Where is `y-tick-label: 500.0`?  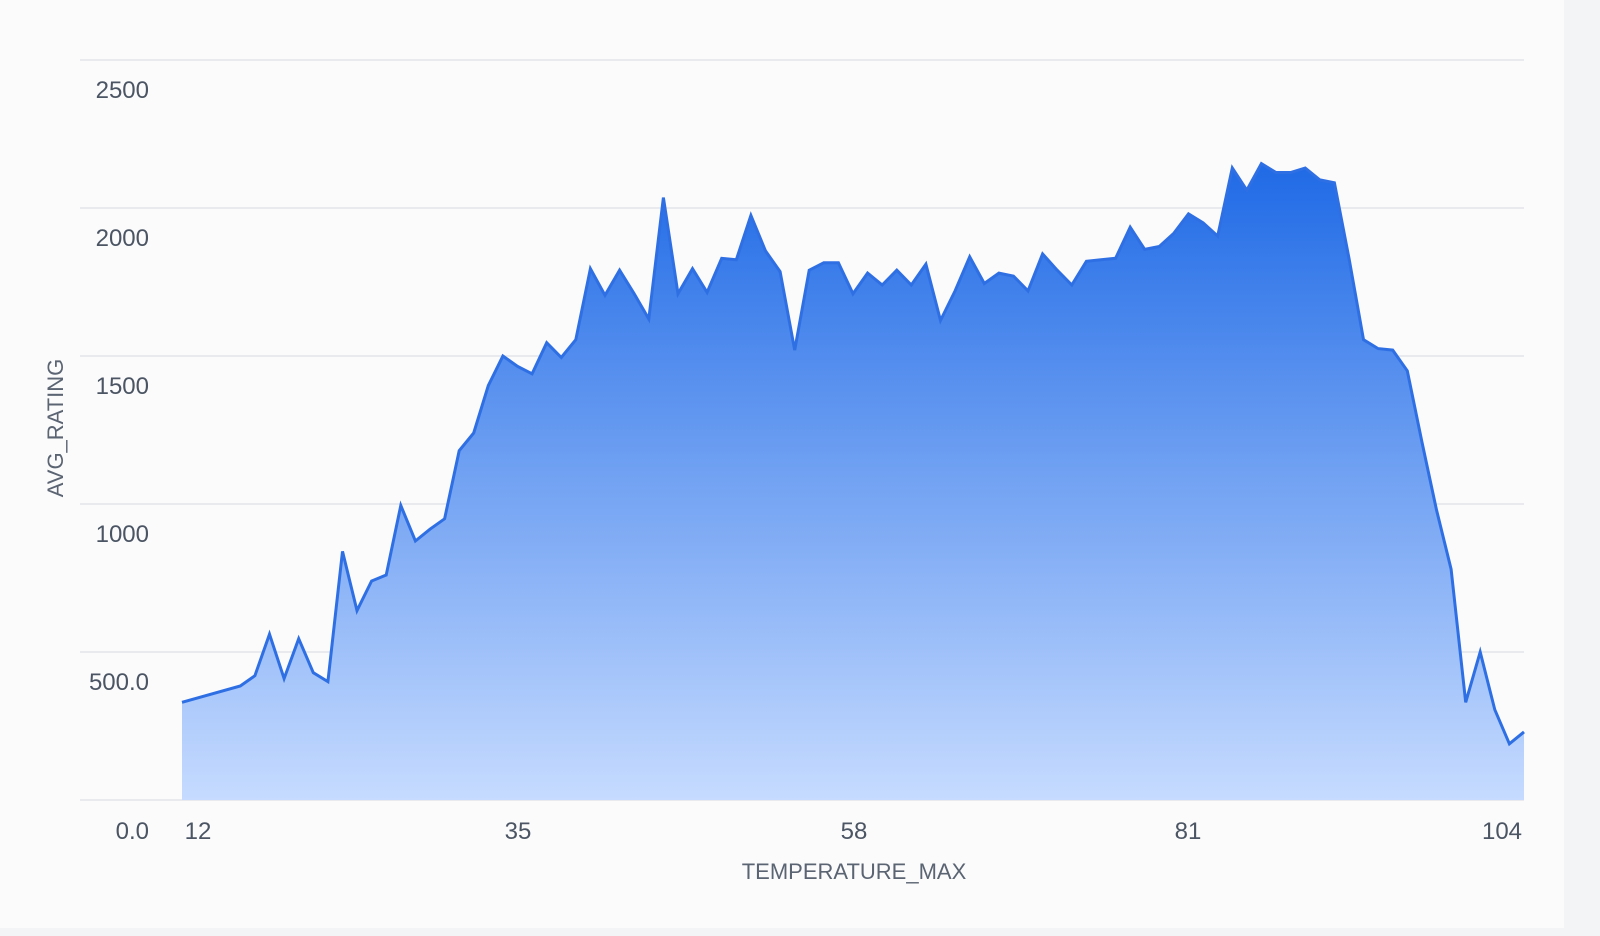 y-tick-label: 500.0 is located at coordinates (119, 682).